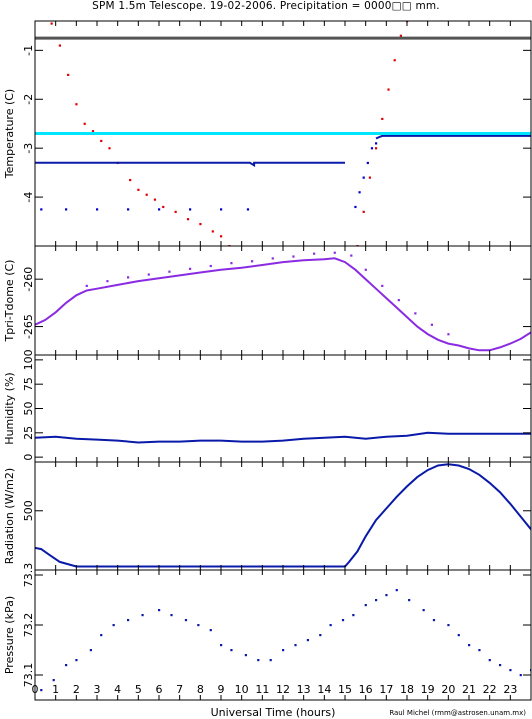  What do you see at coordinates (28, 279) in the screenshot?
I see `y-tick-label-1-0: -260` at bounding box center [28, 279].